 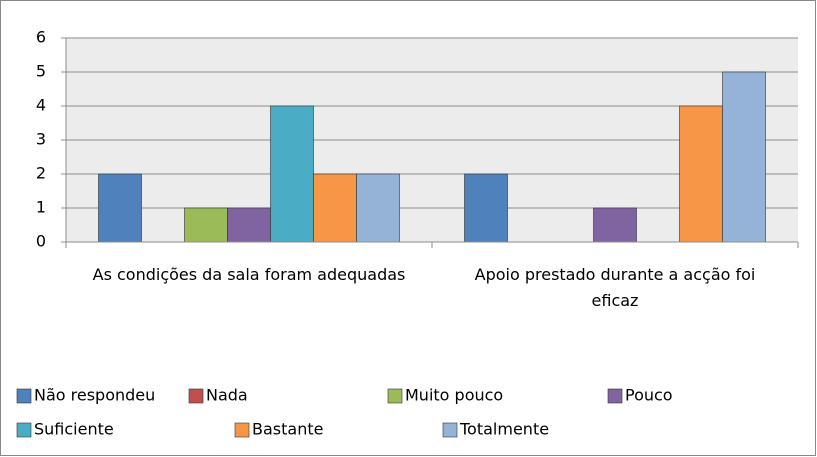 I want to click on x-tick-label: As condições da sala foram adequadas, so click(x=249, y=274).